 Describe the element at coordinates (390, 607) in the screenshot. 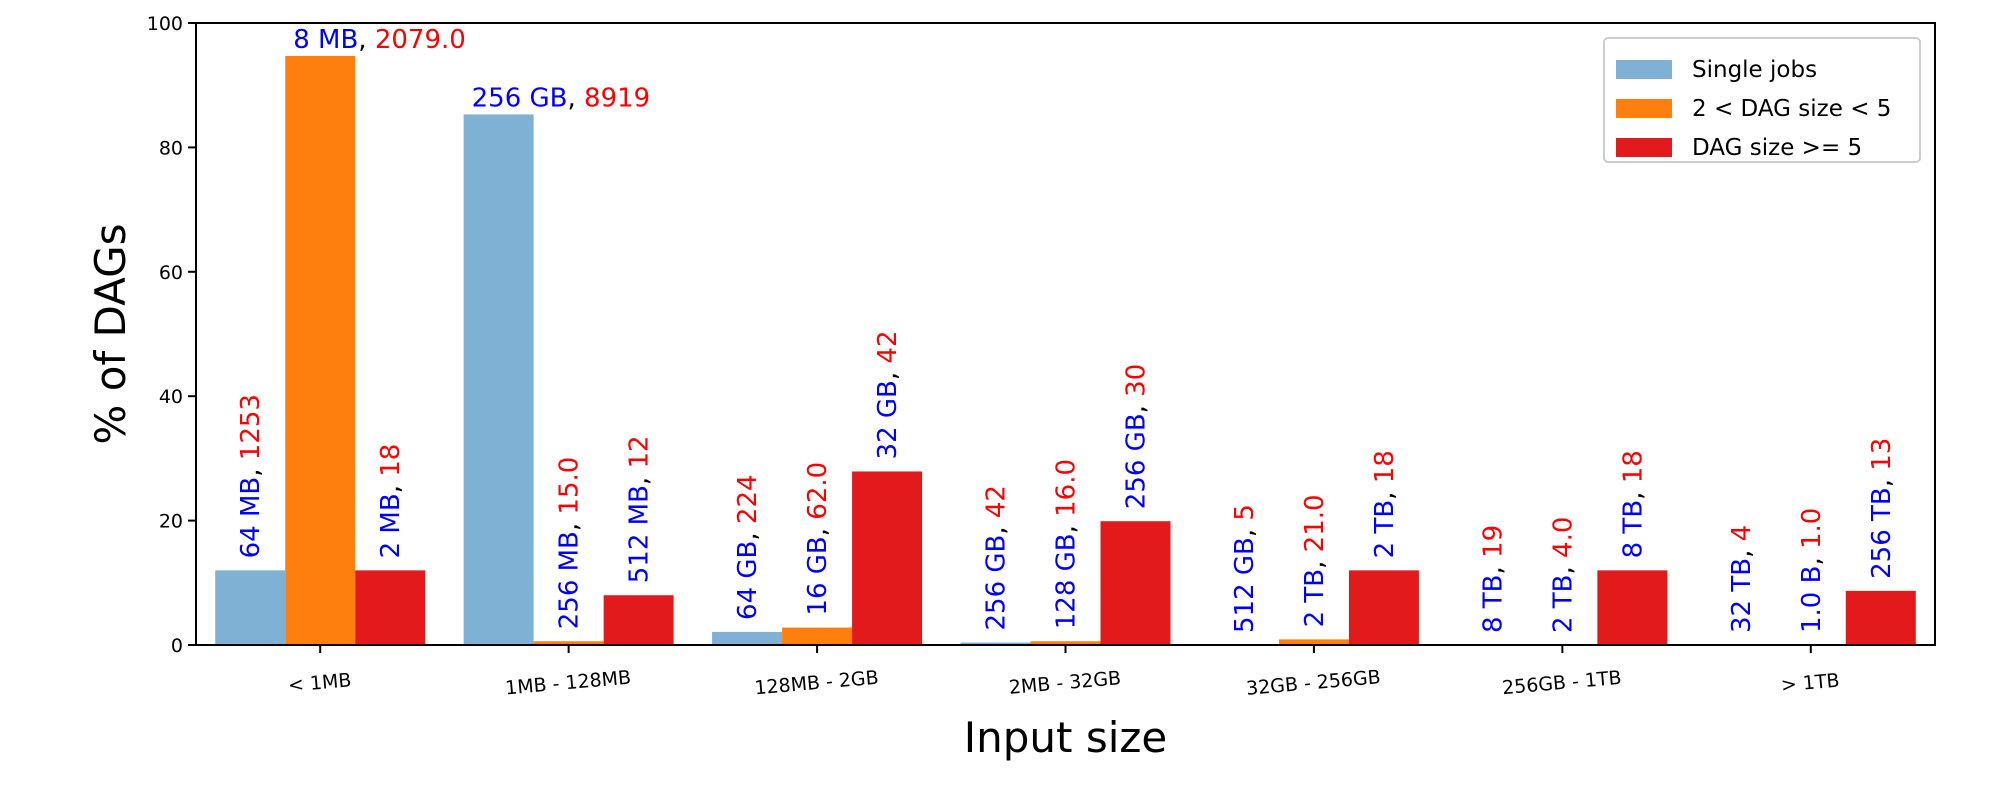

I see `bar-dag-size-5-1mb` at that location.